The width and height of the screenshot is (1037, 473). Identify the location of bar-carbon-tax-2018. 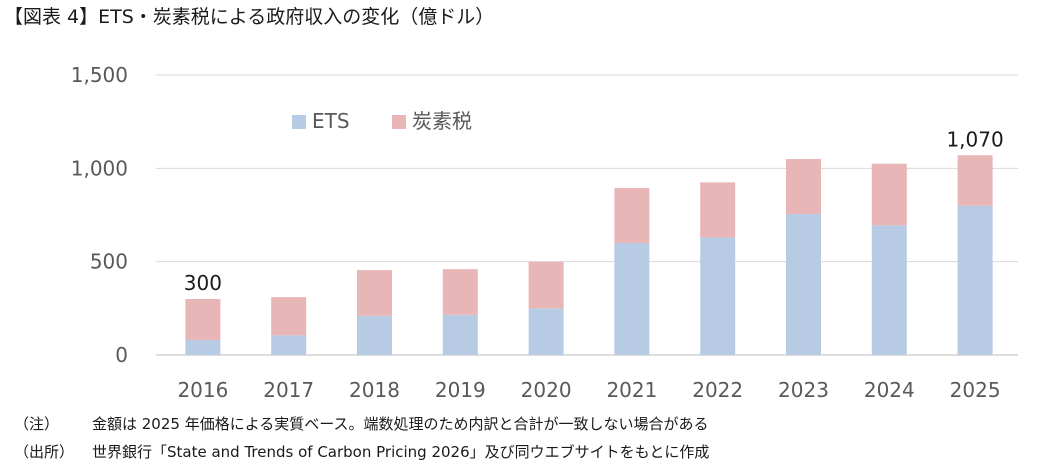
(374, 293).